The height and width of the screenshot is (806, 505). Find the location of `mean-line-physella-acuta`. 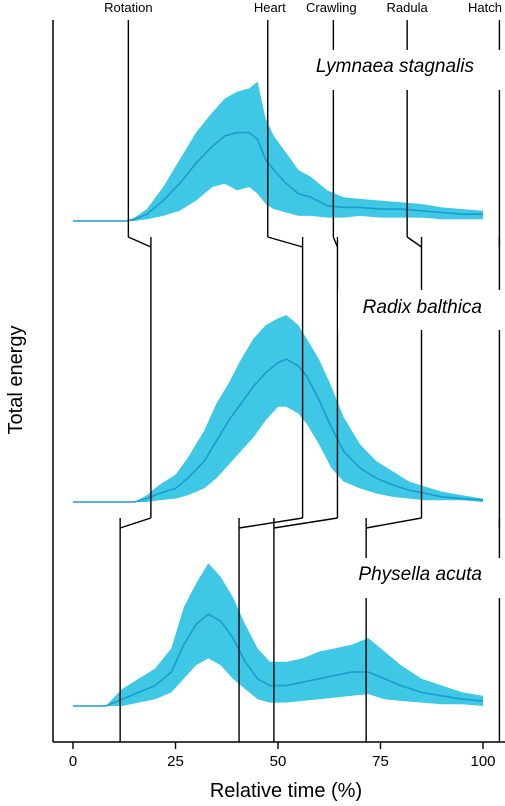

mean-line-physella-acuta is located at coordinates (278, 660).